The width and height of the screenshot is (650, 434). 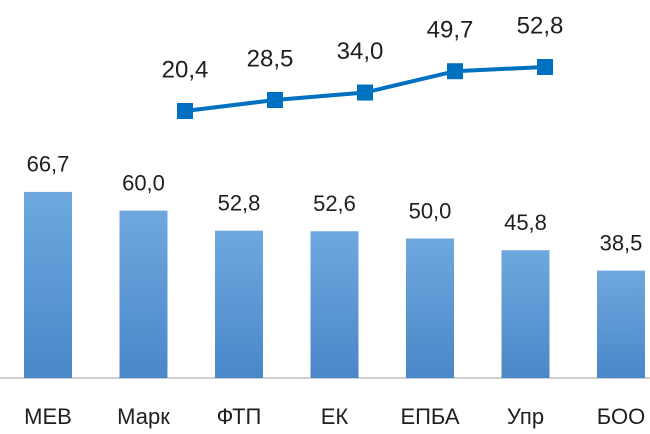 What do you see at coordinates (239, 416) in the screenshot?
I see `x-tick-label: ФТП` at bounding box center [239, 416].